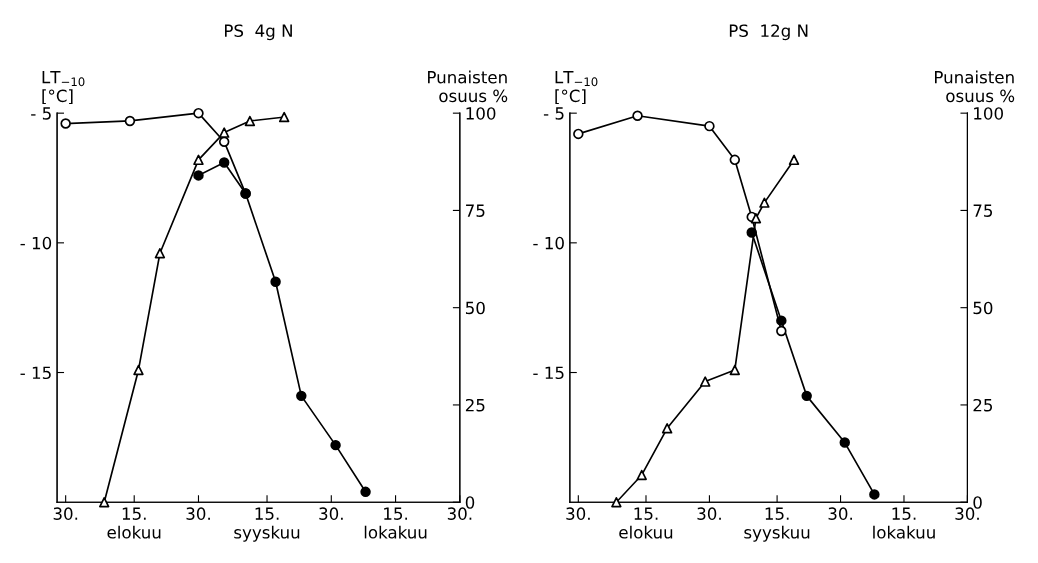 This screenshot has height=563, width=1038. What do you see at coordinates (768, 32) in the screenshot?
I see `chart-title: PS 12g N` at bounding box center [768, 32].